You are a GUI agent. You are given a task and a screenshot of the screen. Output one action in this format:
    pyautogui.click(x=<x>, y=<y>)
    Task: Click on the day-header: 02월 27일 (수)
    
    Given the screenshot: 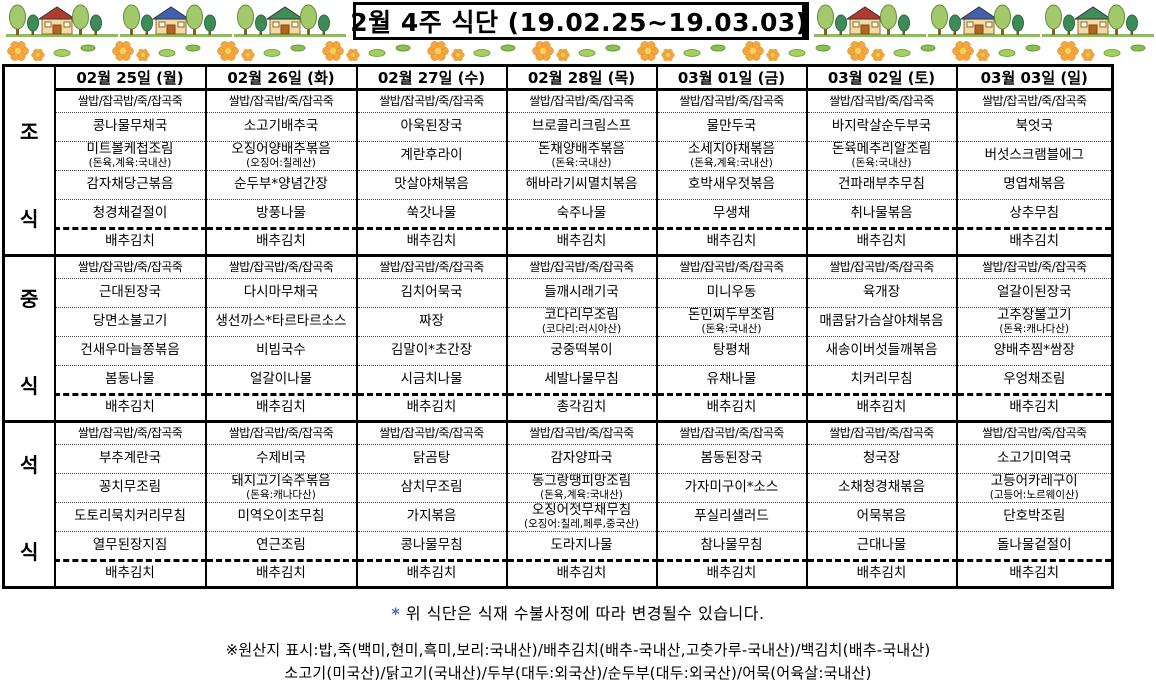 What is the action you would take?
    pyautogui.click(x=431, y=78)
    